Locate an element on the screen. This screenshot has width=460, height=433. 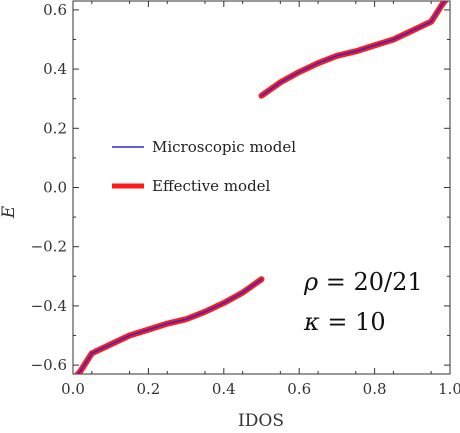
kappa-value: = 10 is located at coordinates (353, 322).